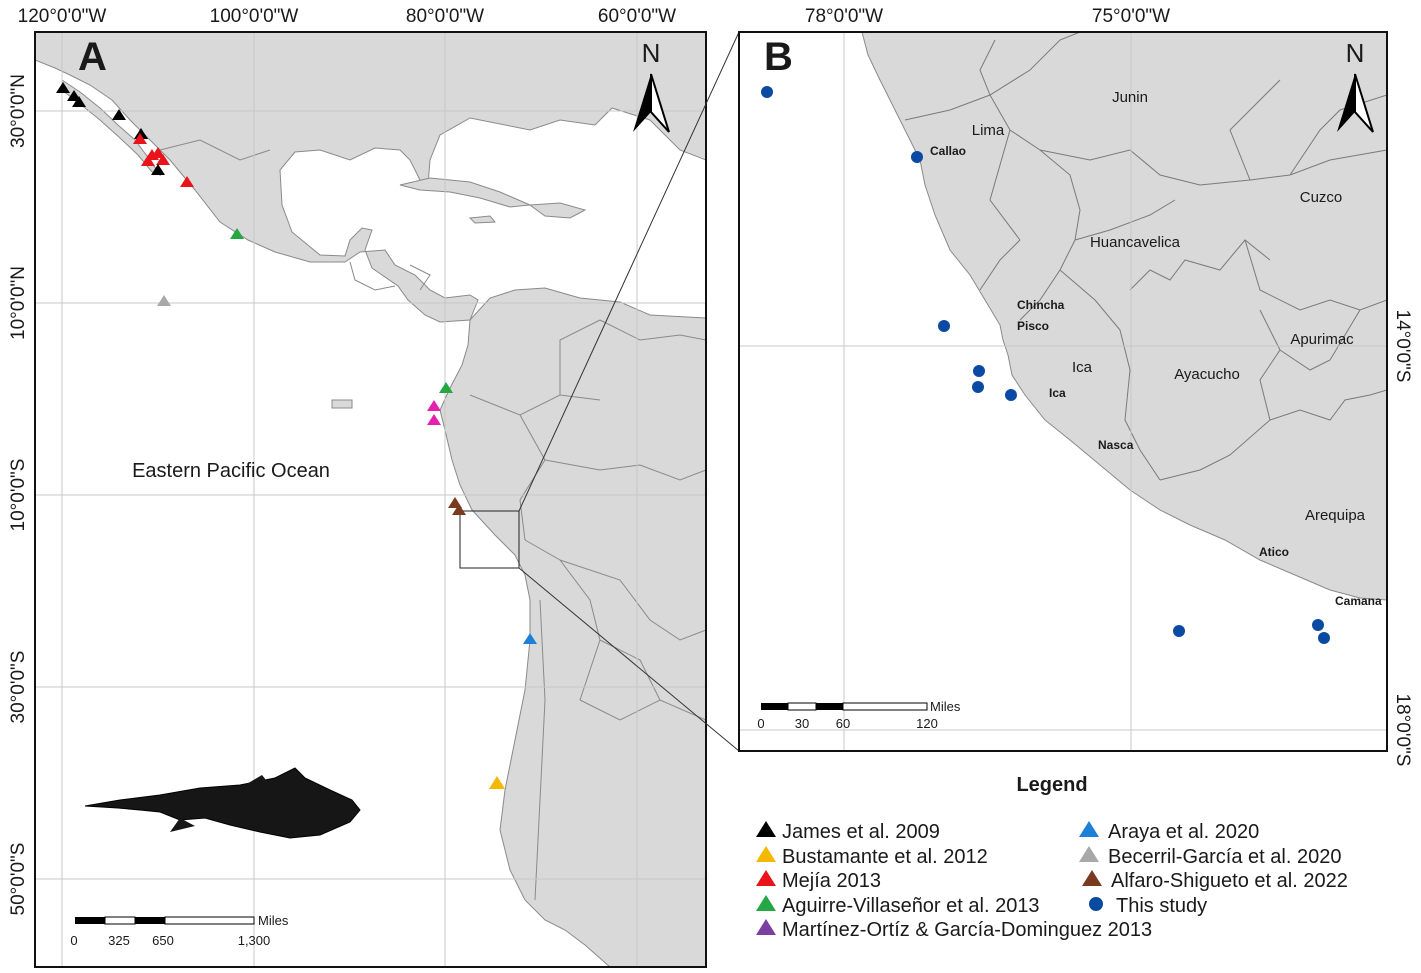 The width and height of the screenshot is (1421, 973). What do you see at coordinates (948, 151) in the screenshot?
I see `town-label: Callao` at bounding box center [948, 151].